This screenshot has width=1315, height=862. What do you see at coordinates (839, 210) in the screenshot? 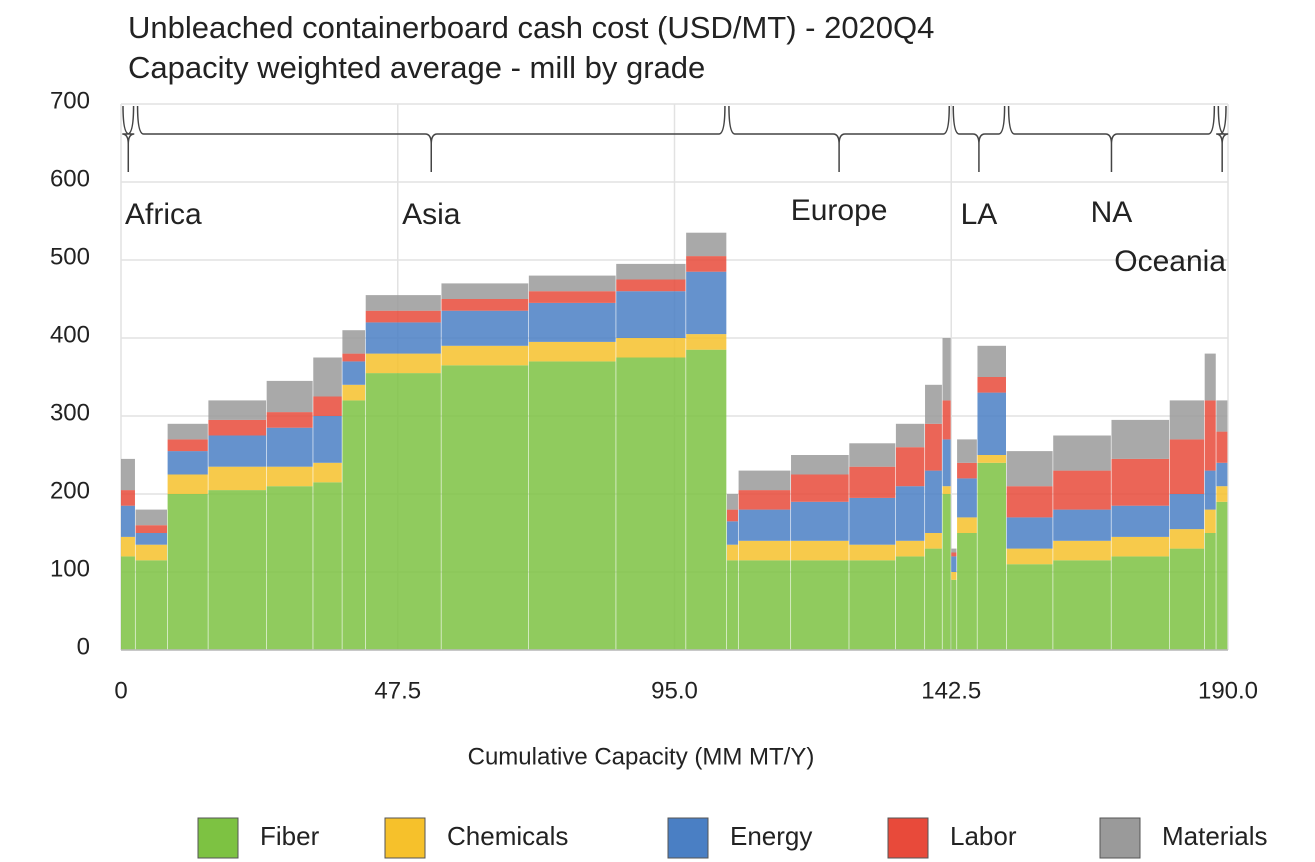
I see `region-label: Europe` at bounding box center [839, 210].